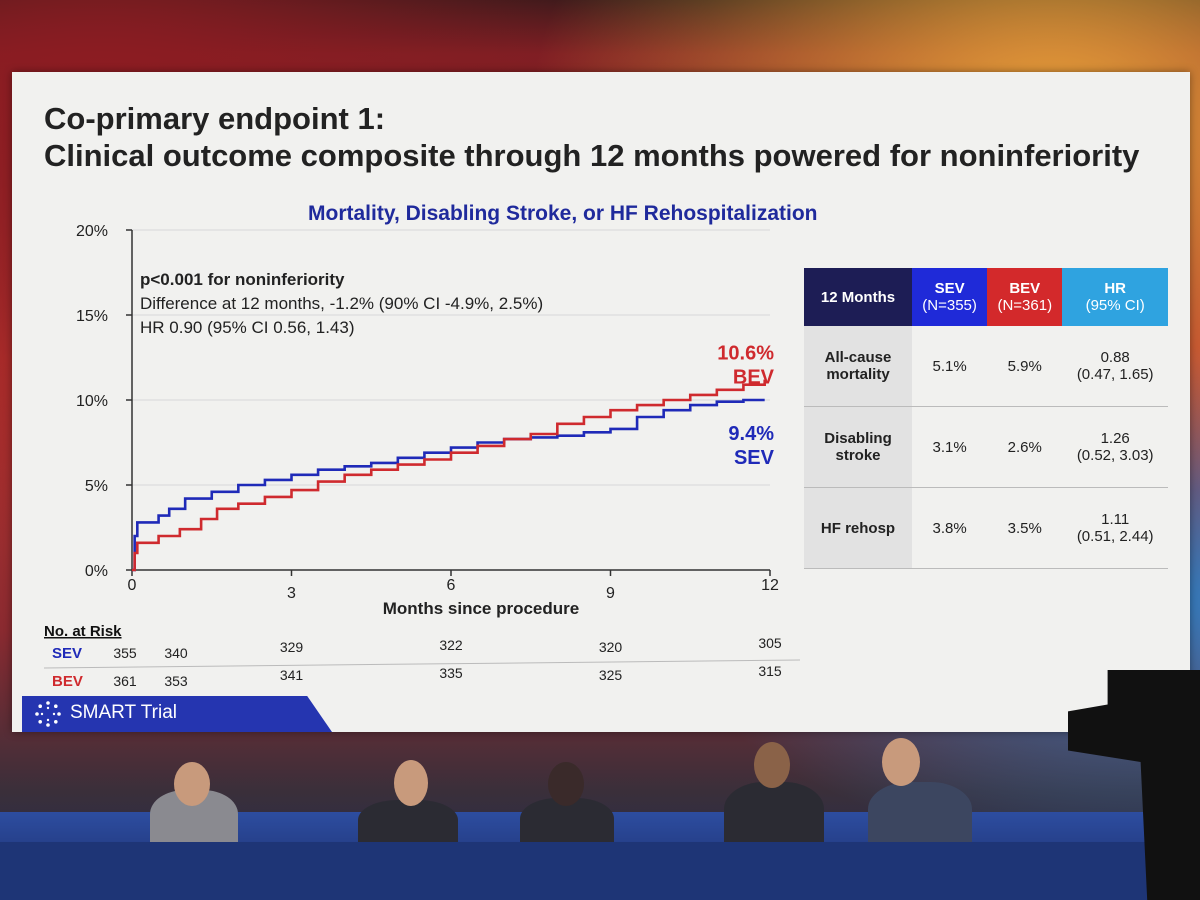 This screenshot has width=1200, height=900. I want to click on smart-trial-logo-icon, so click(48, 714).